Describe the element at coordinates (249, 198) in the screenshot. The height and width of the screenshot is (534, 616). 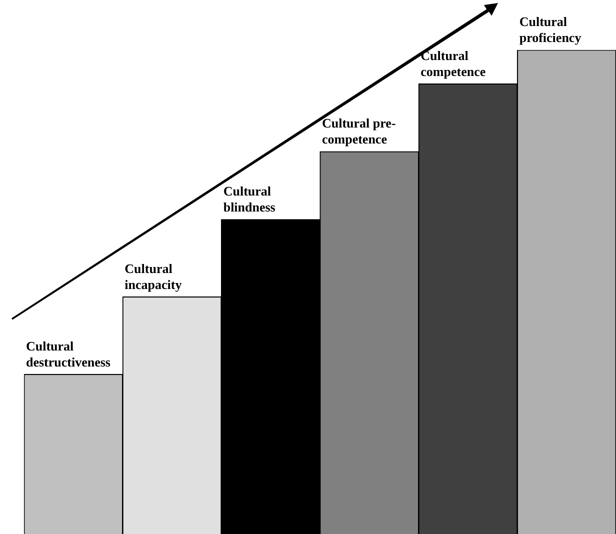
I see `x-tick-label: Cultural blindness` at that location.